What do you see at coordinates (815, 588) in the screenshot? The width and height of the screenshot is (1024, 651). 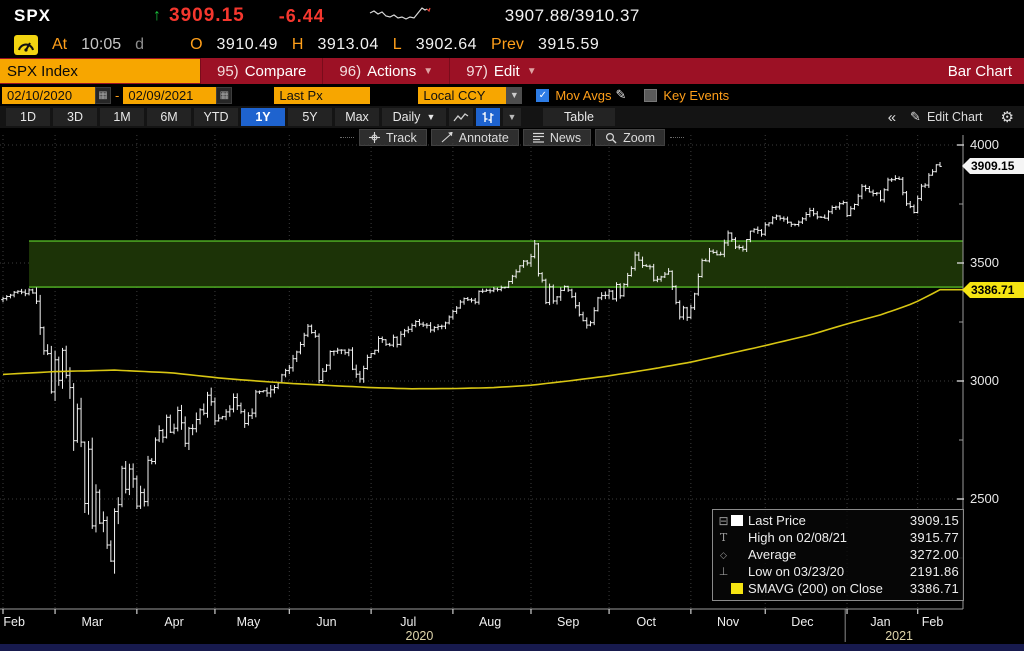 I see `legend-label: SMAVG (200) on Close` at bounding box center [815, 588].